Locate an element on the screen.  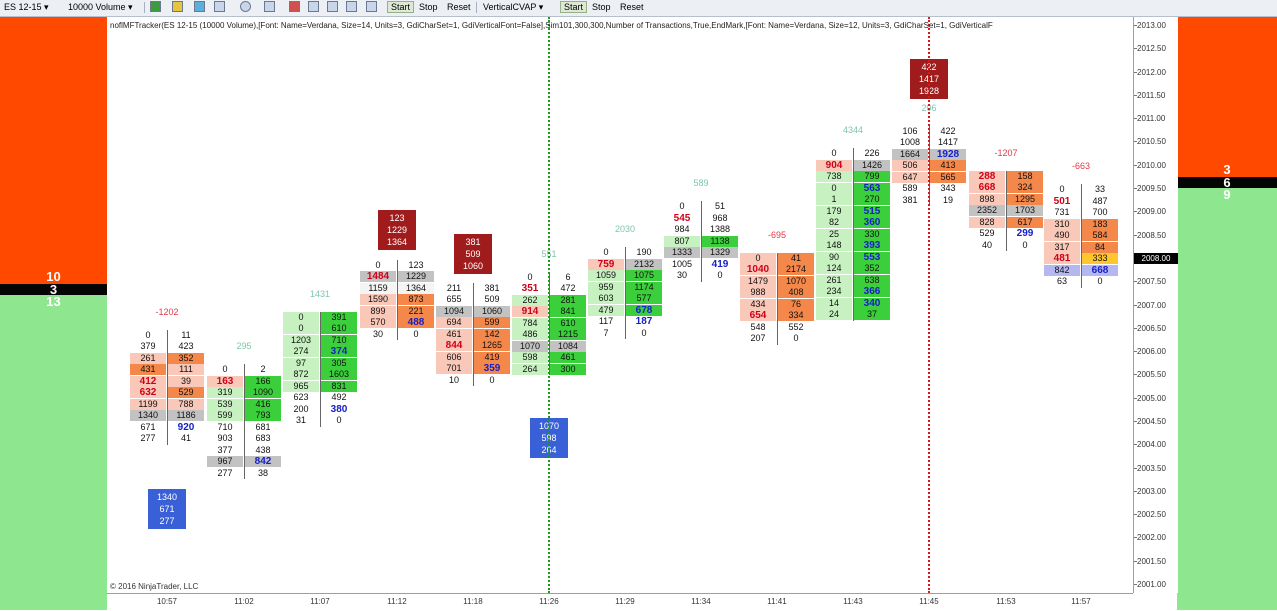
right-top-value: 3 is located at coordinates (1227, 169).